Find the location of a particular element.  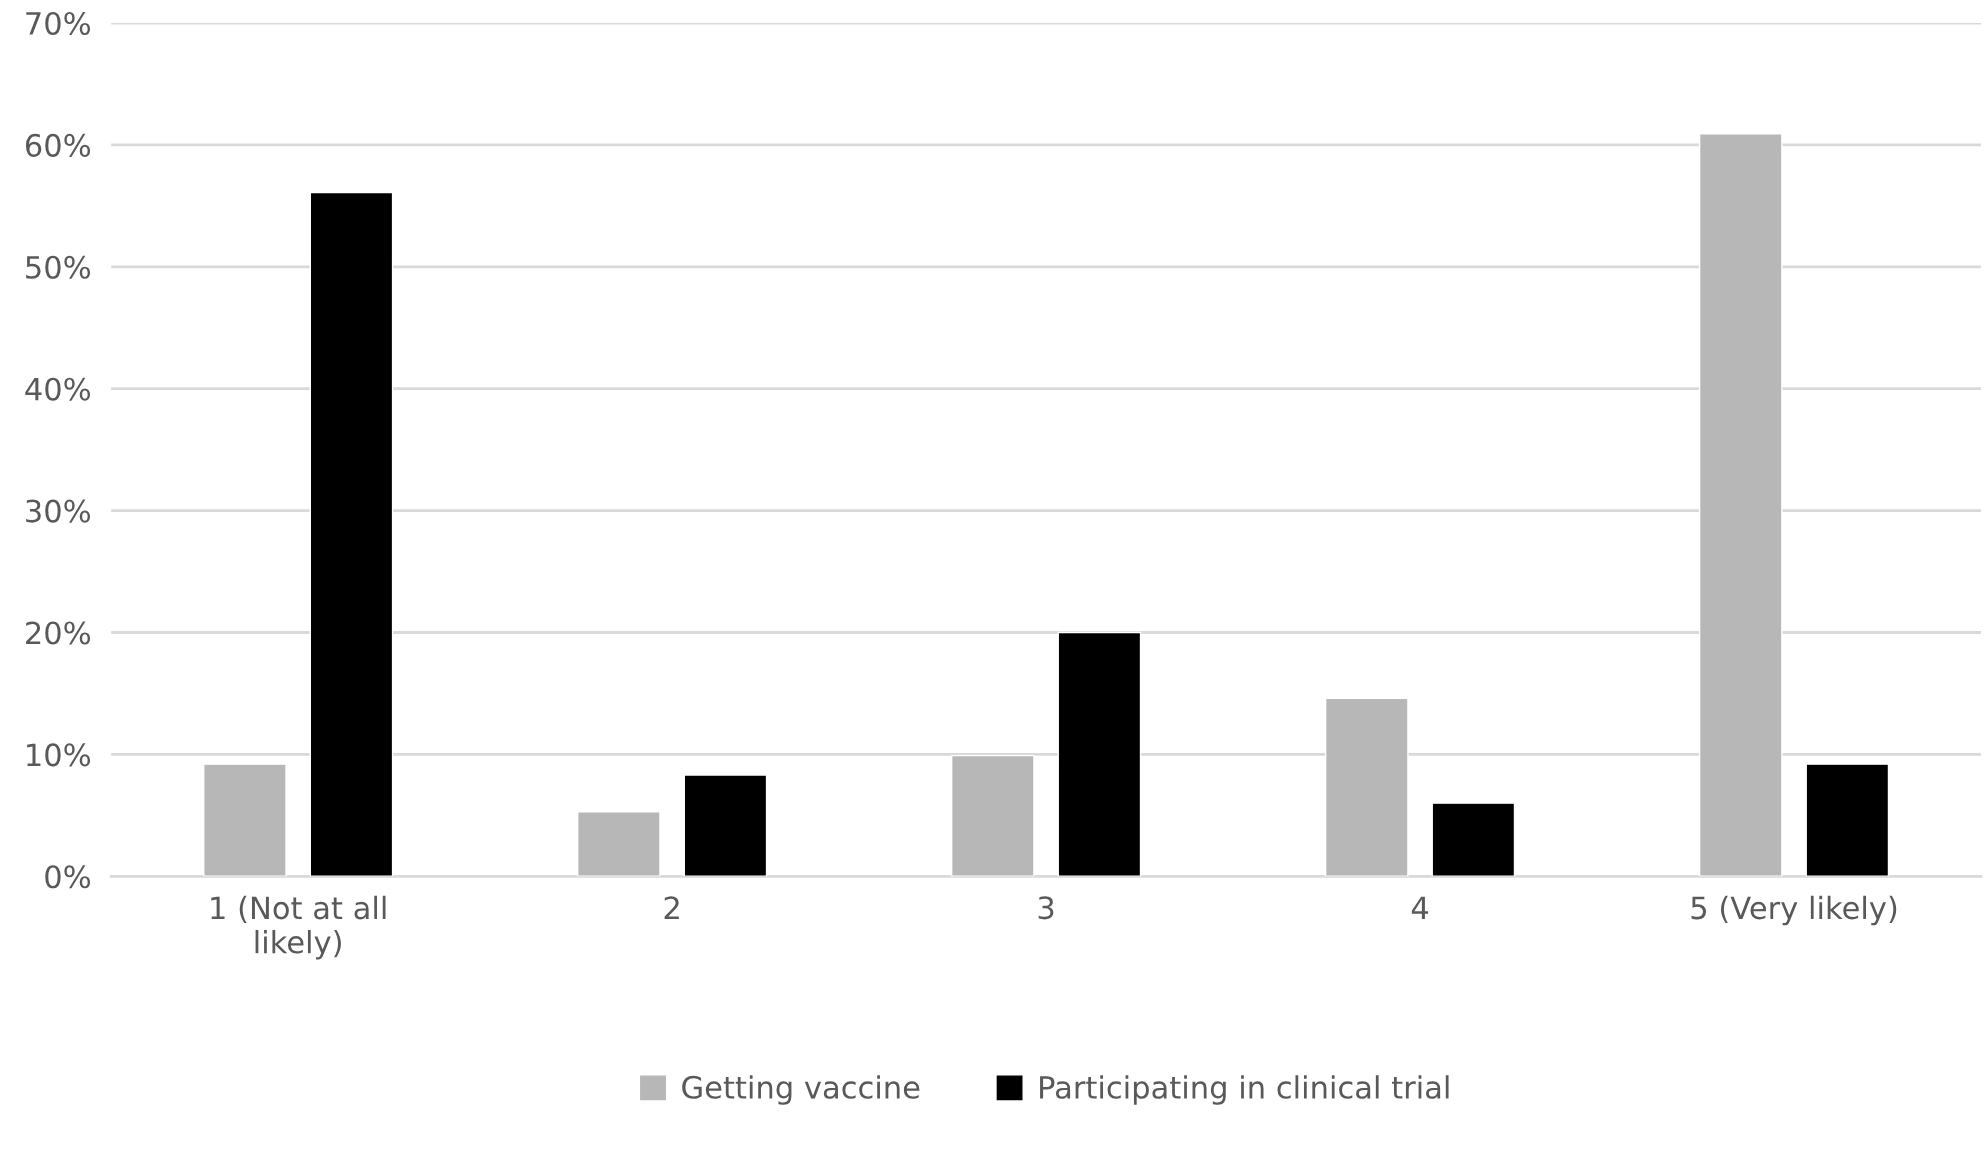

y-tick-label: 70% is located at coordinates (58, 23).